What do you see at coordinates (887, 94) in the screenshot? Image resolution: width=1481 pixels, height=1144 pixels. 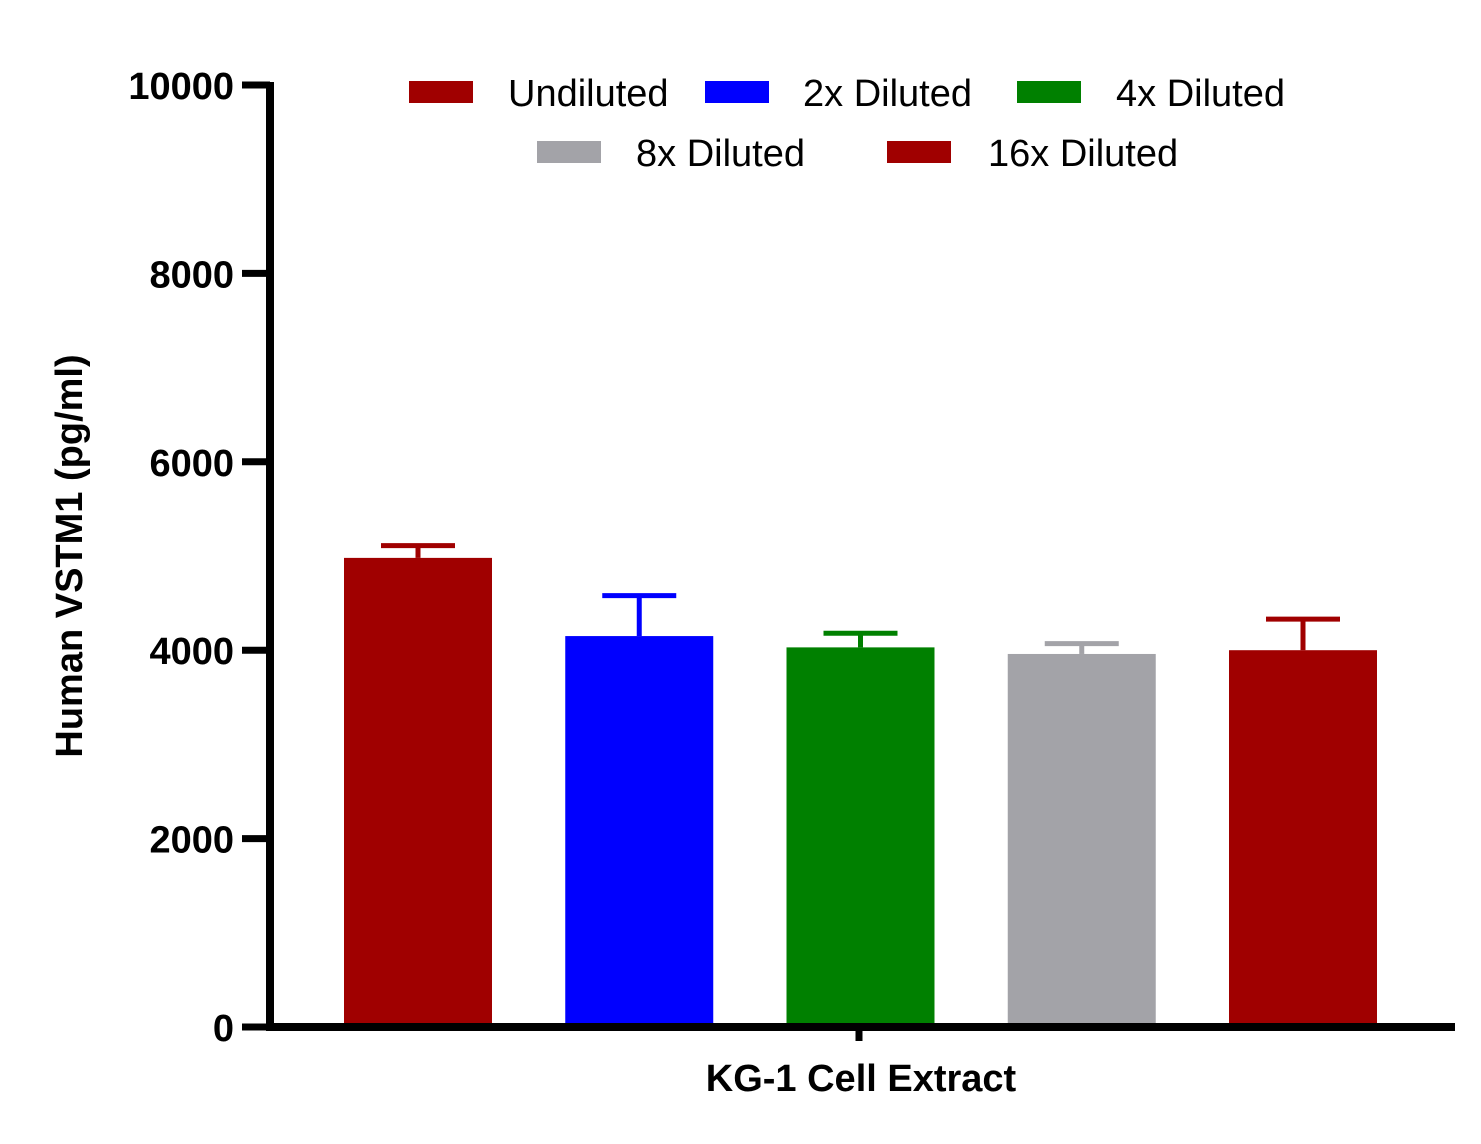 I see `legend-label: 2x Diluted` at bounding box center [887, 94].